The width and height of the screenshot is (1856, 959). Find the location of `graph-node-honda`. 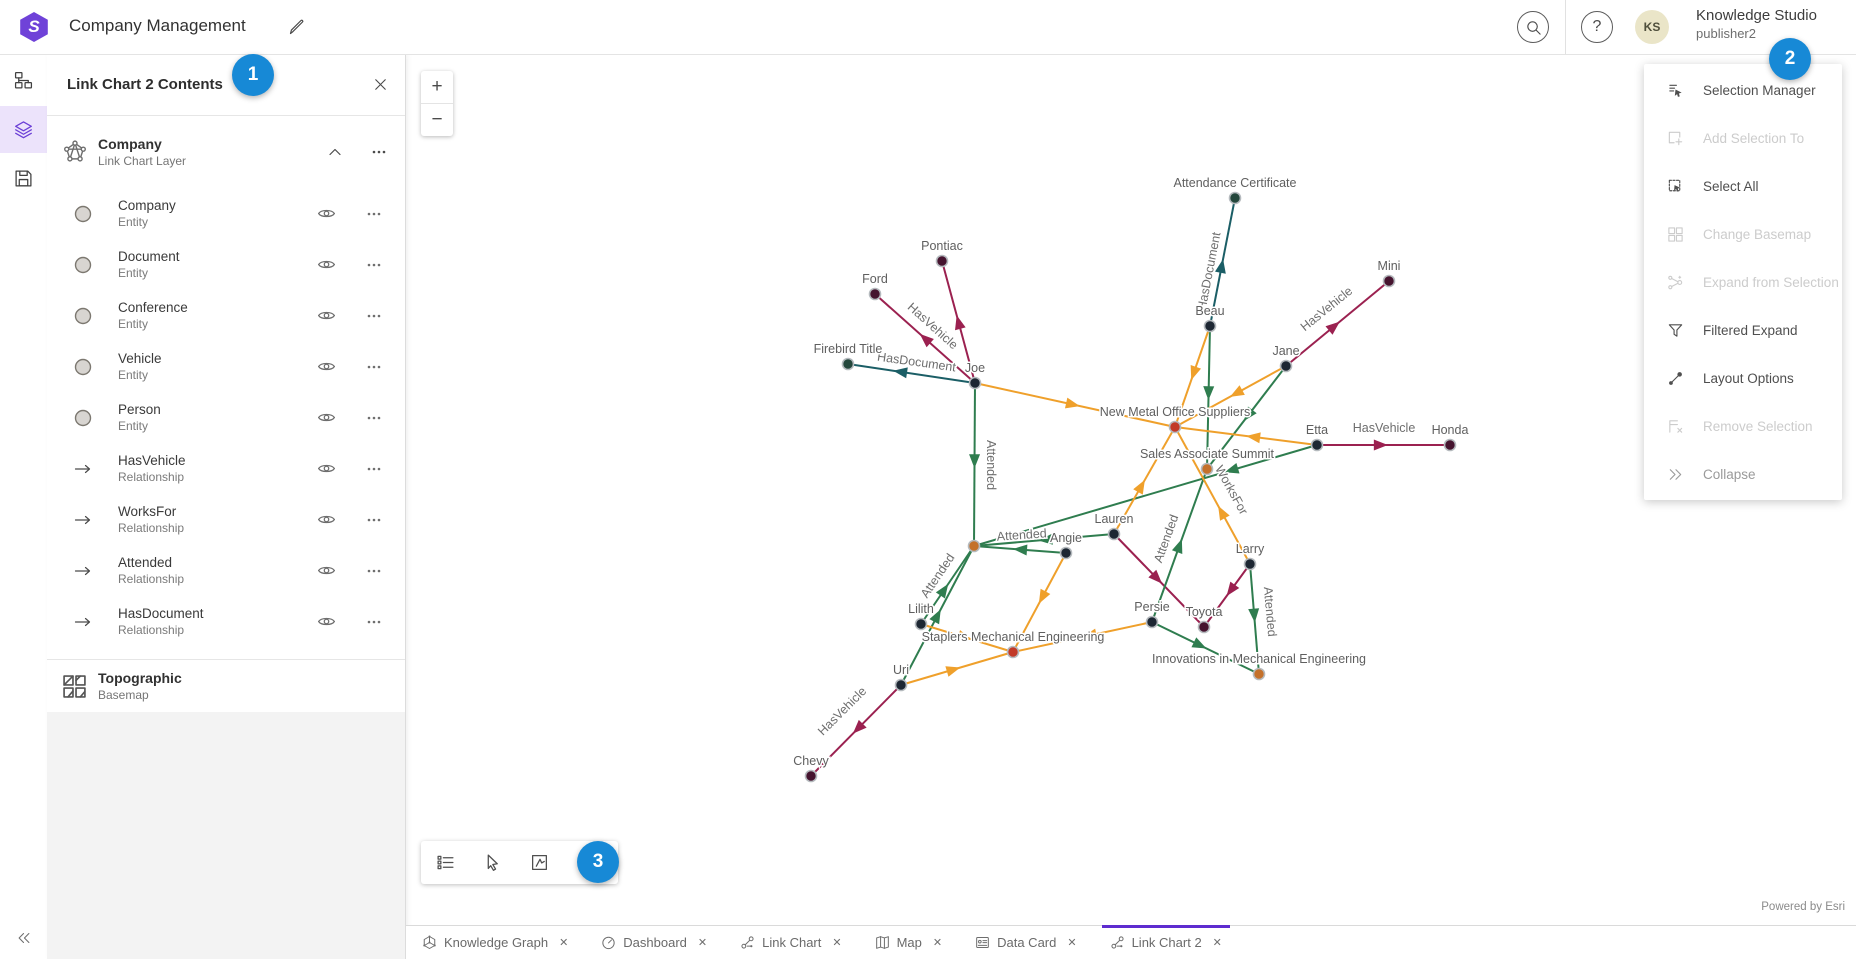

graph-node-honda is located at coordinates (1450, 445).